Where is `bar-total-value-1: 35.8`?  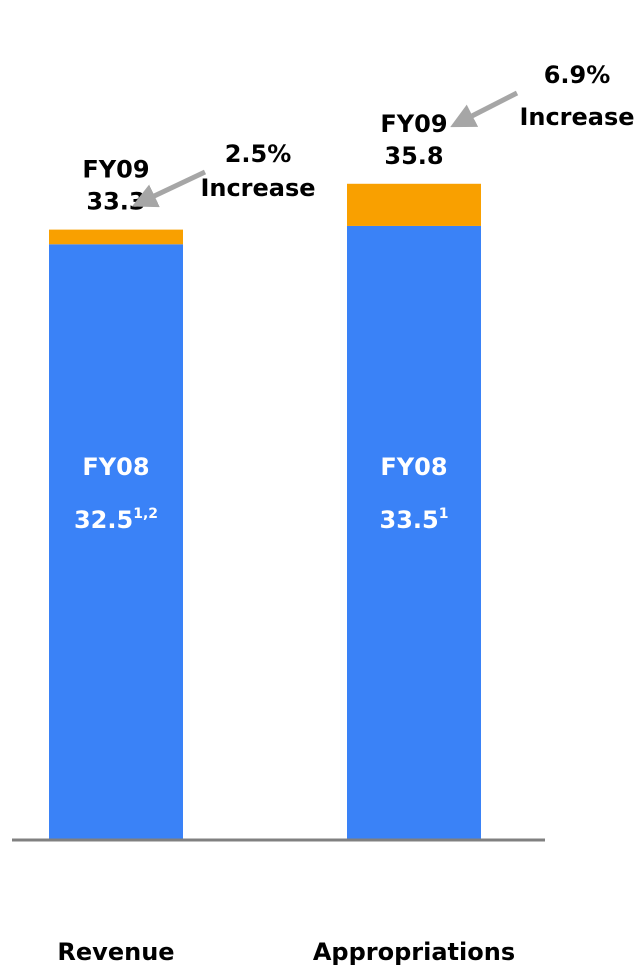
bar-total-value-1: 35.8 is located at coordinates (413, 156).